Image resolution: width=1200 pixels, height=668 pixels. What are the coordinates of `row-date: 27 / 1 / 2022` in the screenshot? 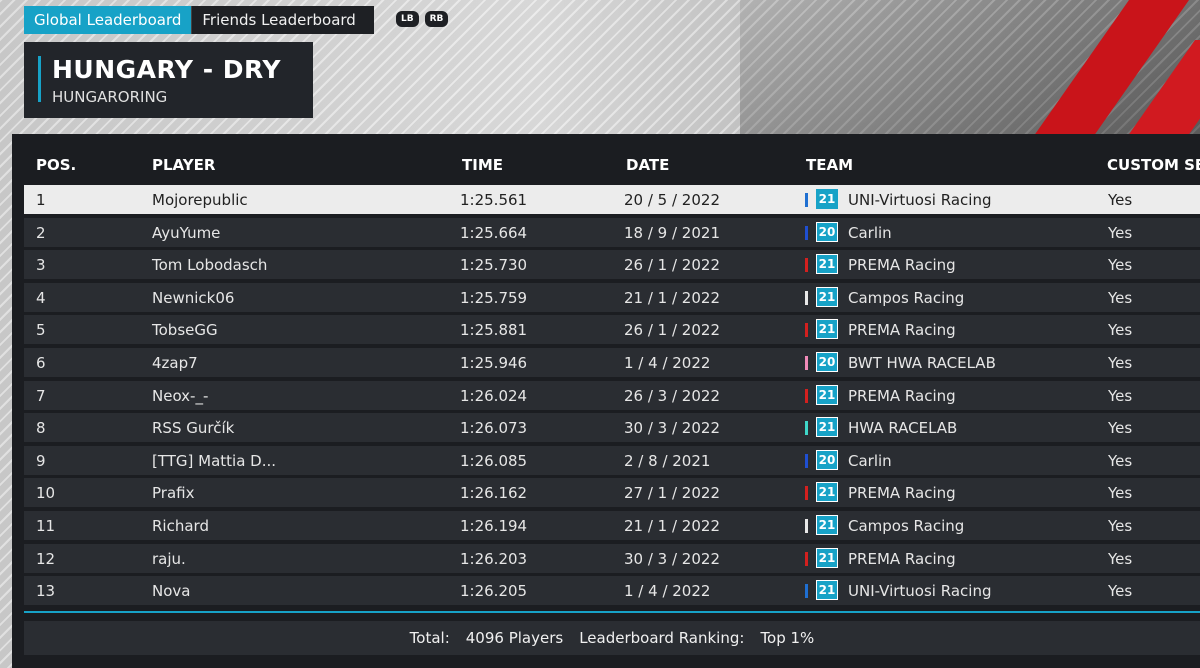 It's located at (672, 493).